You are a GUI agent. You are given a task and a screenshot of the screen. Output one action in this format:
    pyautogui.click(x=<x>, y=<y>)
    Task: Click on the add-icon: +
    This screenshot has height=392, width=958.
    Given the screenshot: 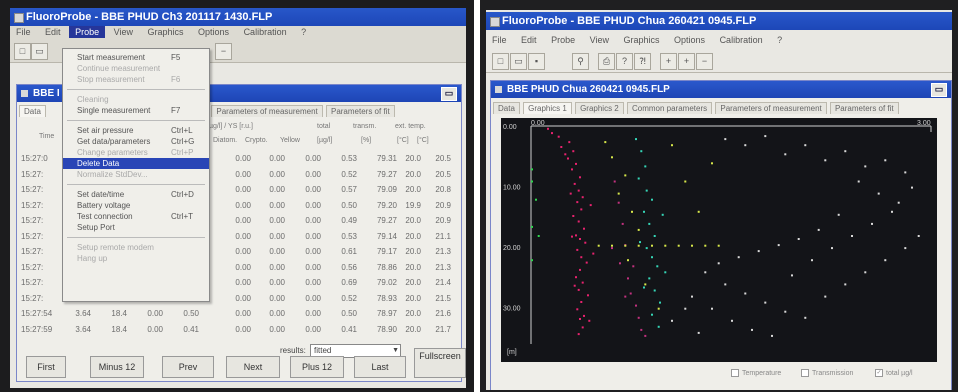 What is the action you would take?
    pyautogui.click(x=686, y=61)
    